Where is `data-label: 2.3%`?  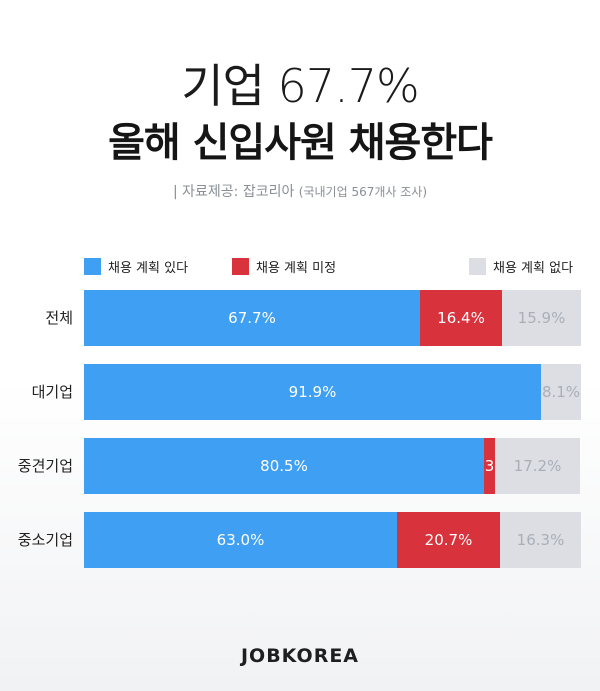 data-label: 2.3% is located at coordinates (489, 466).